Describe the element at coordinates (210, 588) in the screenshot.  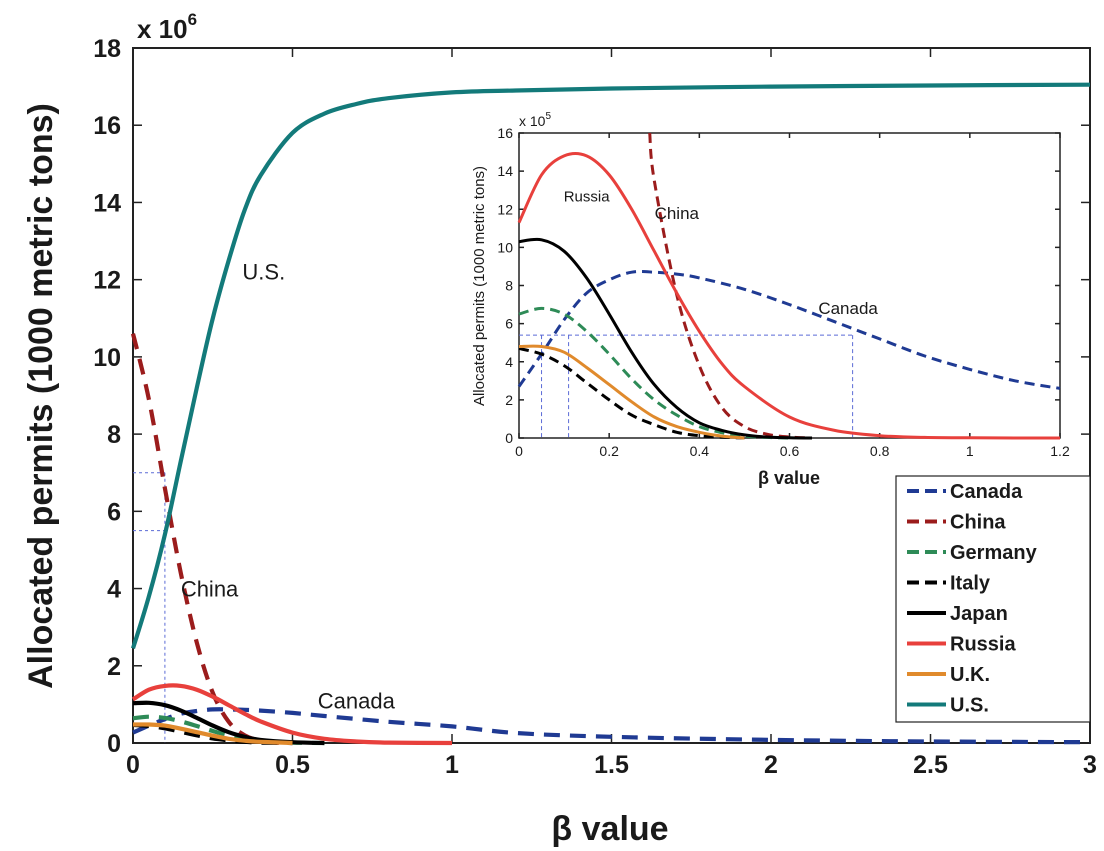
I see `main-annotation-china: China` at that location.